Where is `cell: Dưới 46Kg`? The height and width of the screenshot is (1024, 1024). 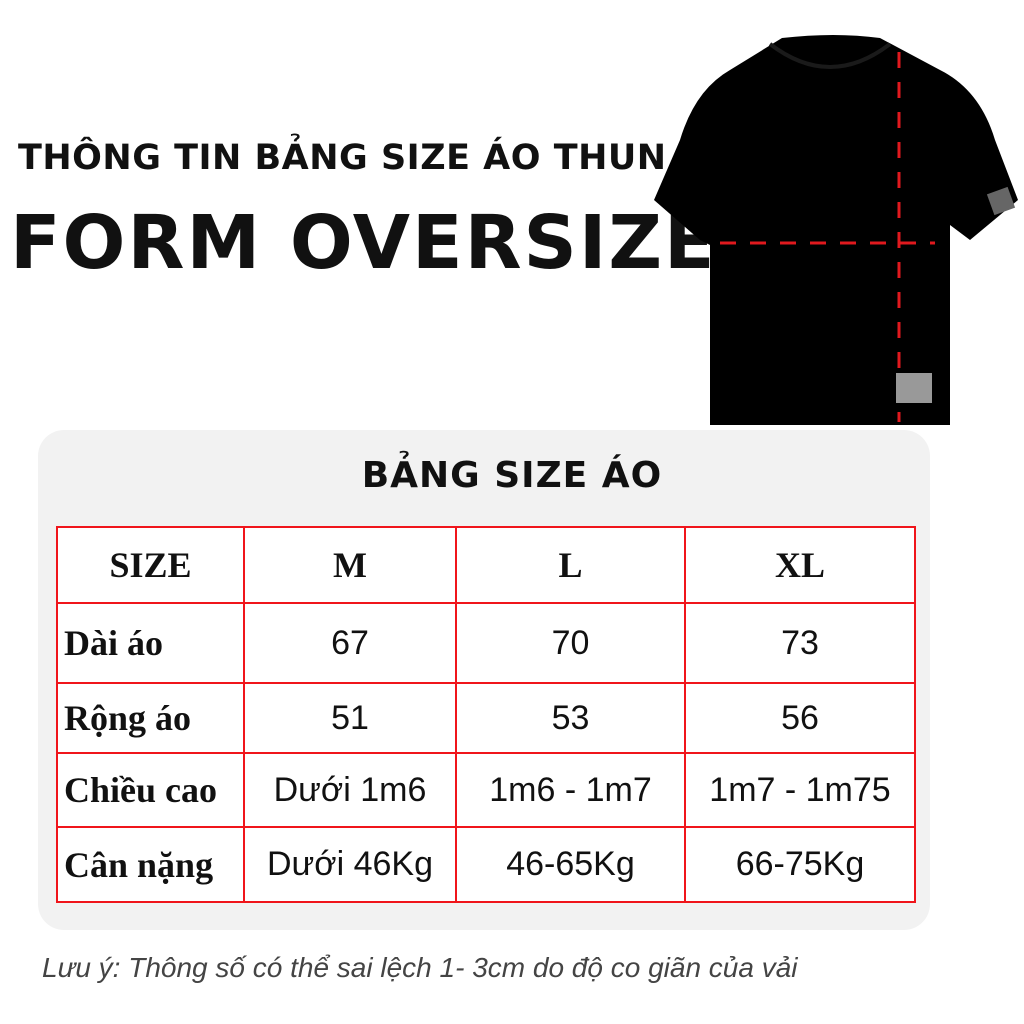 cell: Dưới 46Kg is located at coordinates (350, 864).